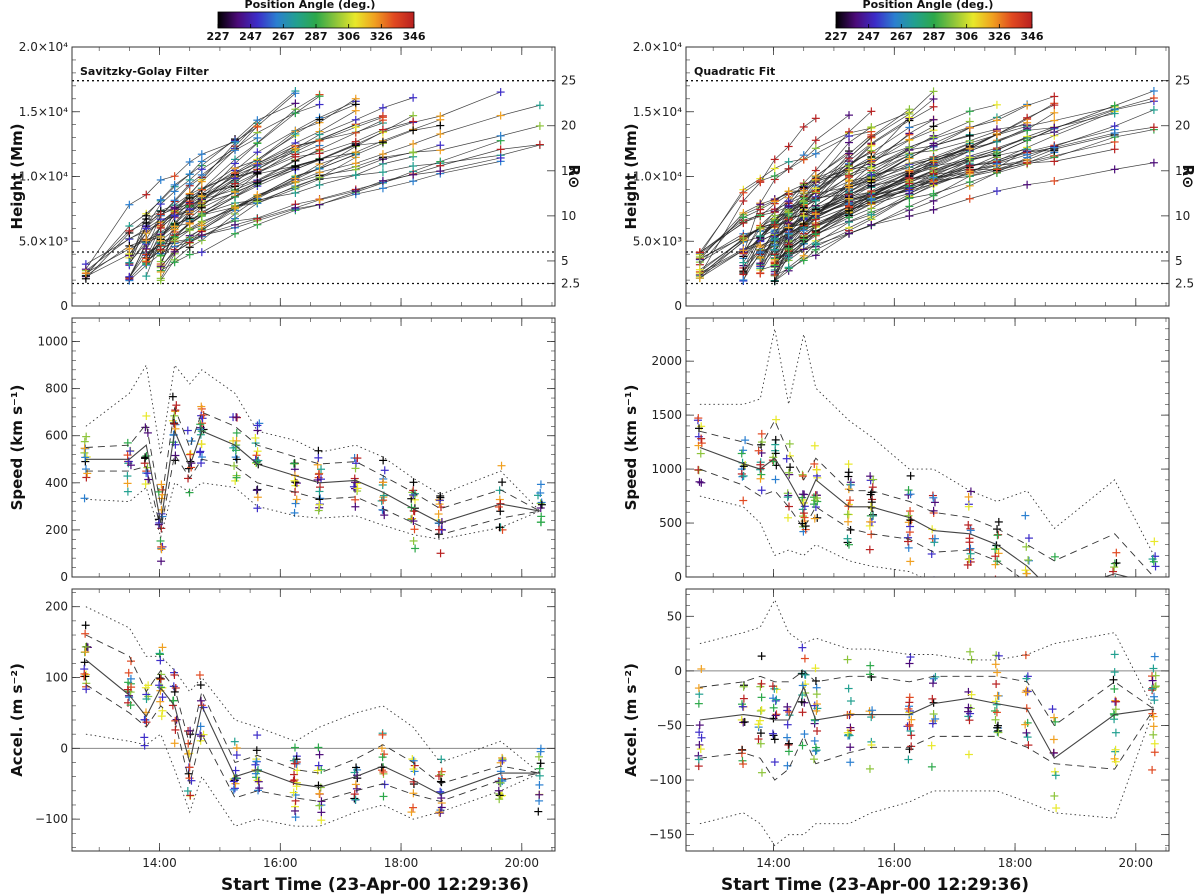 Image resolution: width=1200 pixels, height=895 pixels. What do you see at coordinates (313, 690) in the screenshot?
I see `envelope-high-line` at bounding box center [313, 690].